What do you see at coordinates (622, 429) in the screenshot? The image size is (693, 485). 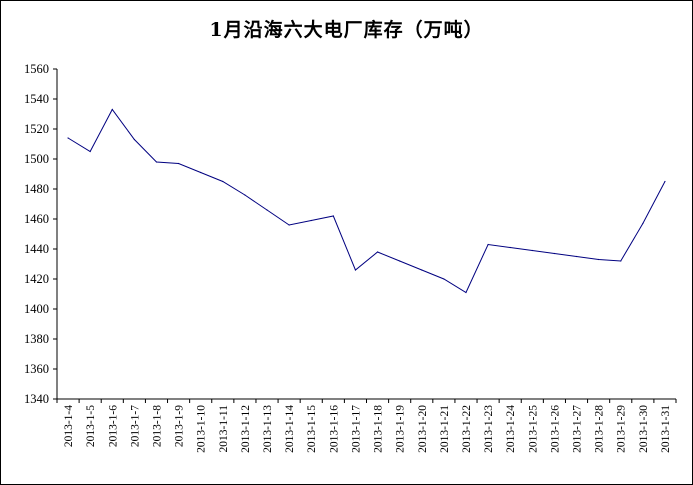 I see `x-tick-label: 2013-1-29` at bounding box center [622, 429].